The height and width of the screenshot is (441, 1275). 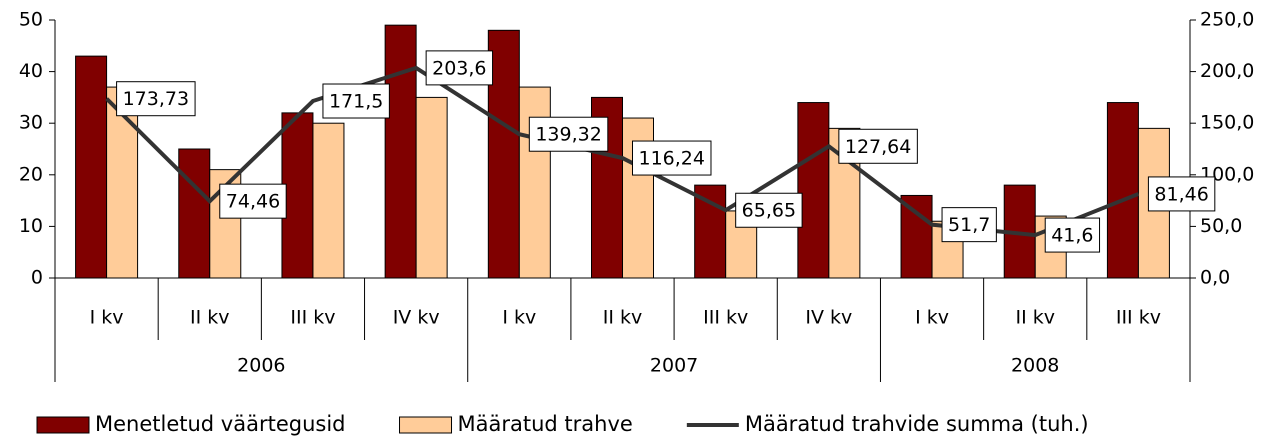 What do you see at coordinates (31, 20) in the screenshot?
I see `y-tick-label: 50` at bounding box center [31, 20].